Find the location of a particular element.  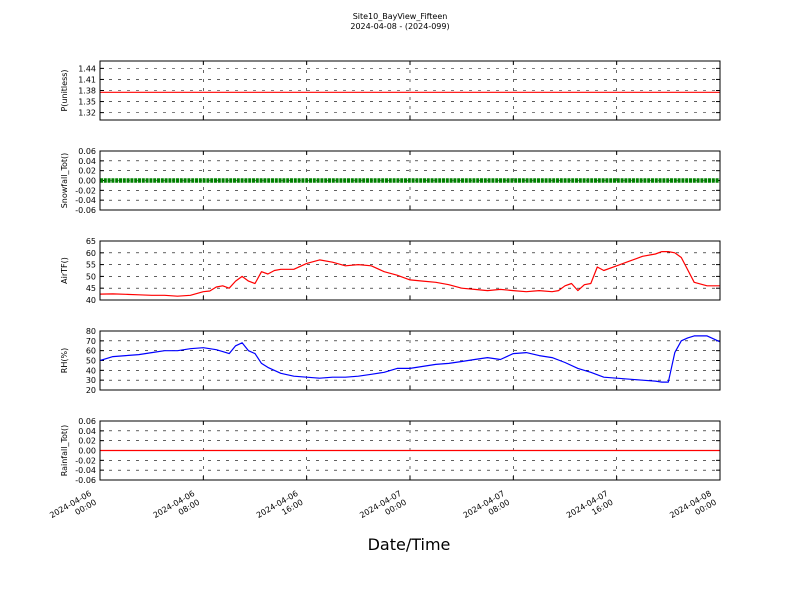

y-axis-label: RH(%) is located at coordinates (64, 360).